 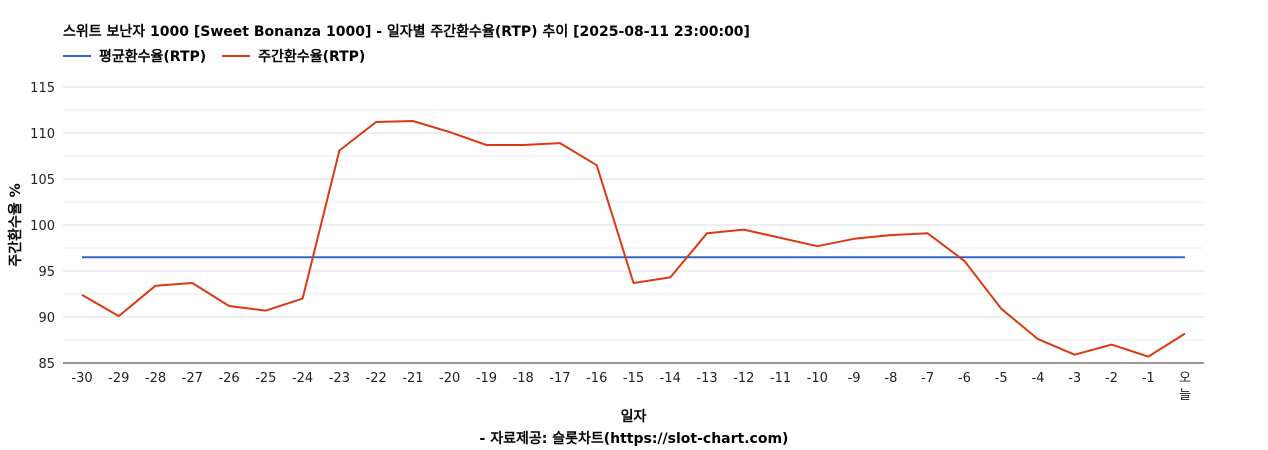 I want to click on x-tick-label: -23, so click(x=339, y=378).